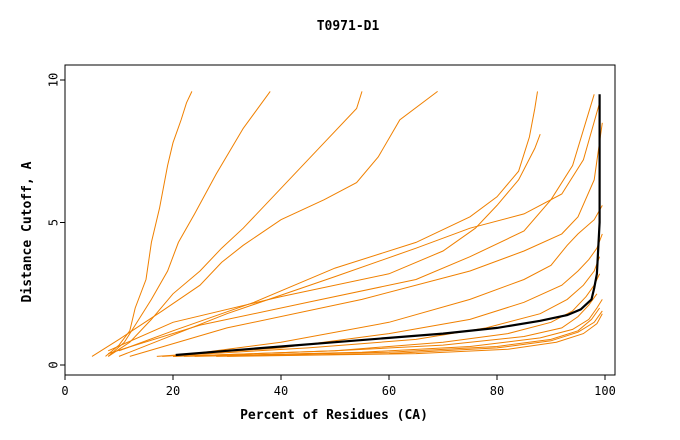 The image size is (680, 440). I want to click on y-tick-label: 10, so click(54, 80).